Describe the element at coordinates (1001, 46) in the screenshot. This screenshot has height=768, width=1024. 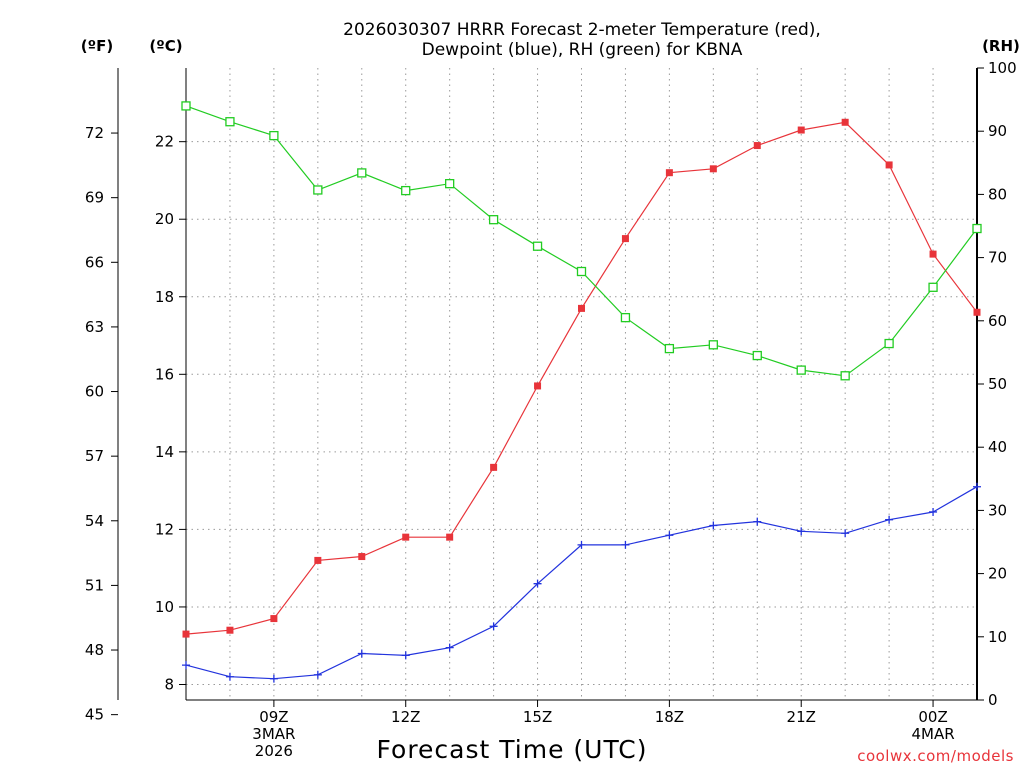
I see `rh-axis-label: (RH)` at that location.